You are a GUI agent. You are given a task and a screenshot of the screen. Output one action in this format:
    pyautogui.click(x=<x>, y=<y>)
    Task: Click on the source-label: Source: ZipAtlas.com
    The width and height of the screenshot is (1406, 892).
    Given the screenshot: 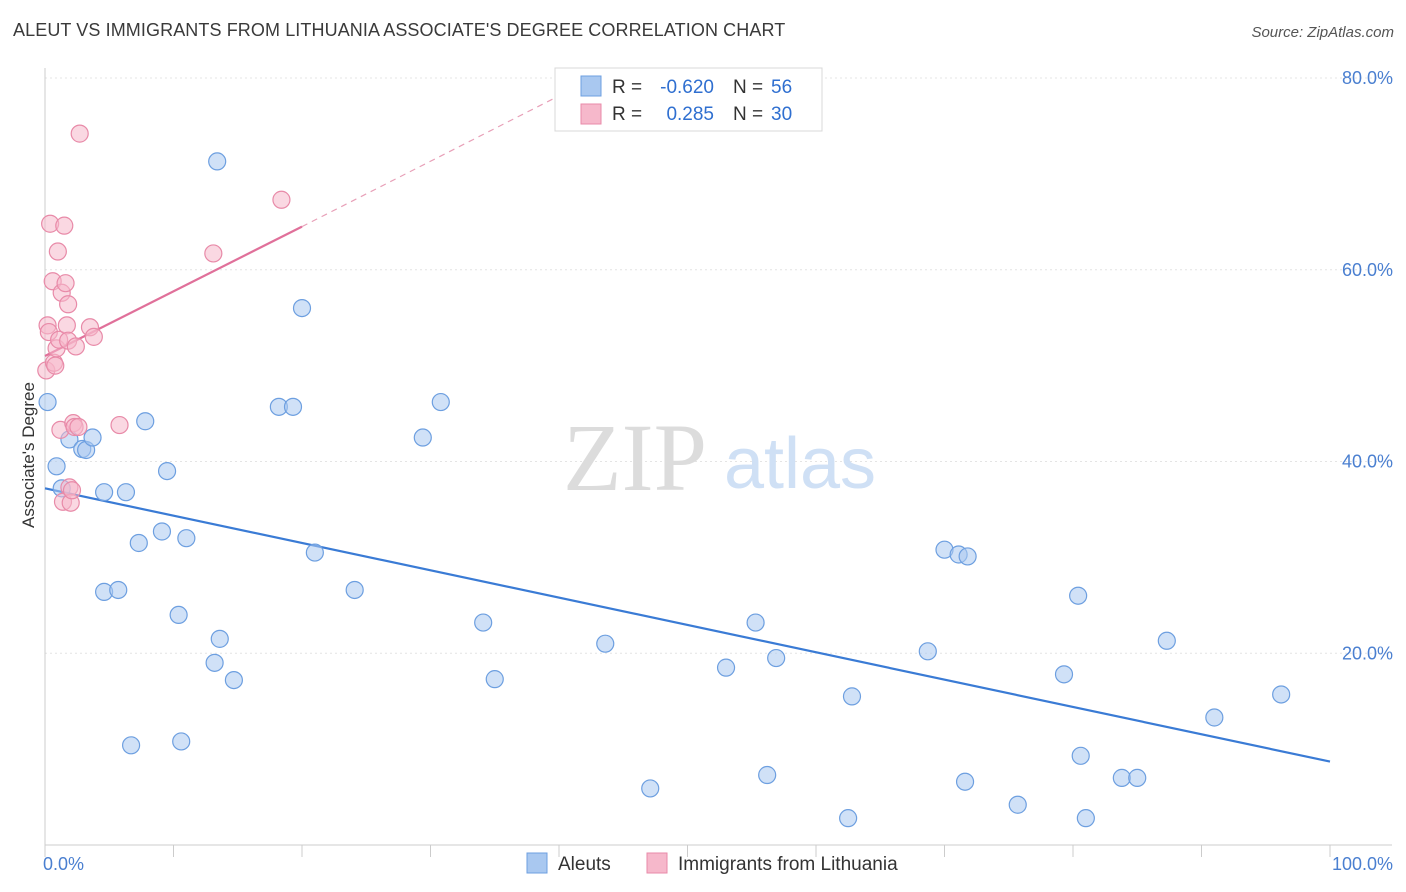 What is the action you would take?
    pyautogui.click(x=1322, y=32)
    